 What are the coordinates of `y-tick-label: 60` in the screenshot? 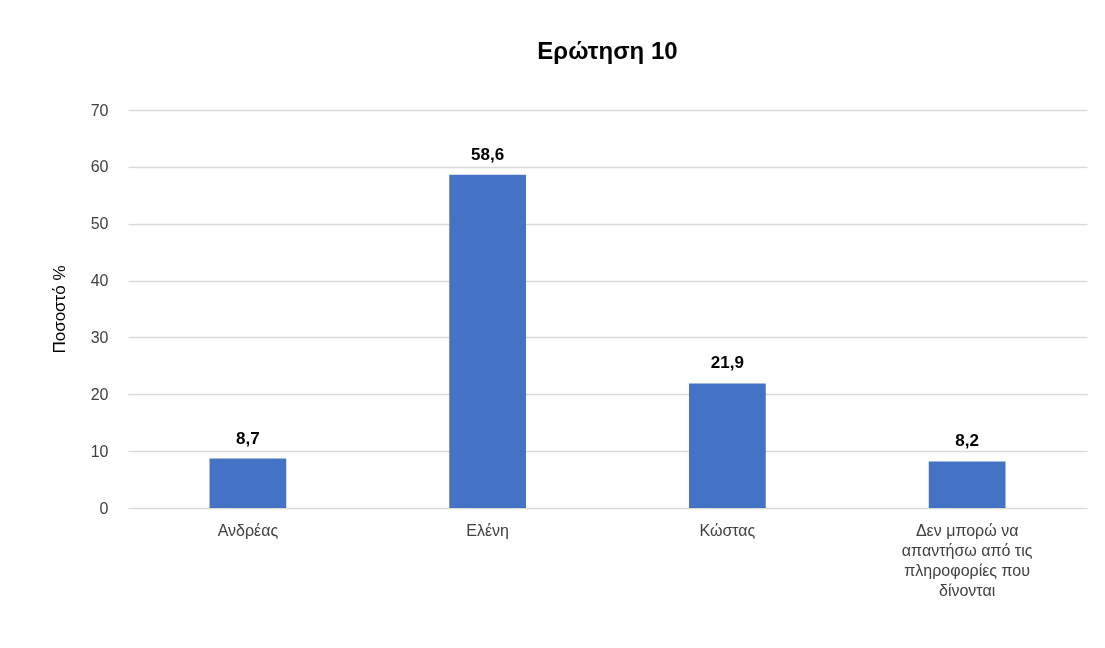 It's located at (99, 167).